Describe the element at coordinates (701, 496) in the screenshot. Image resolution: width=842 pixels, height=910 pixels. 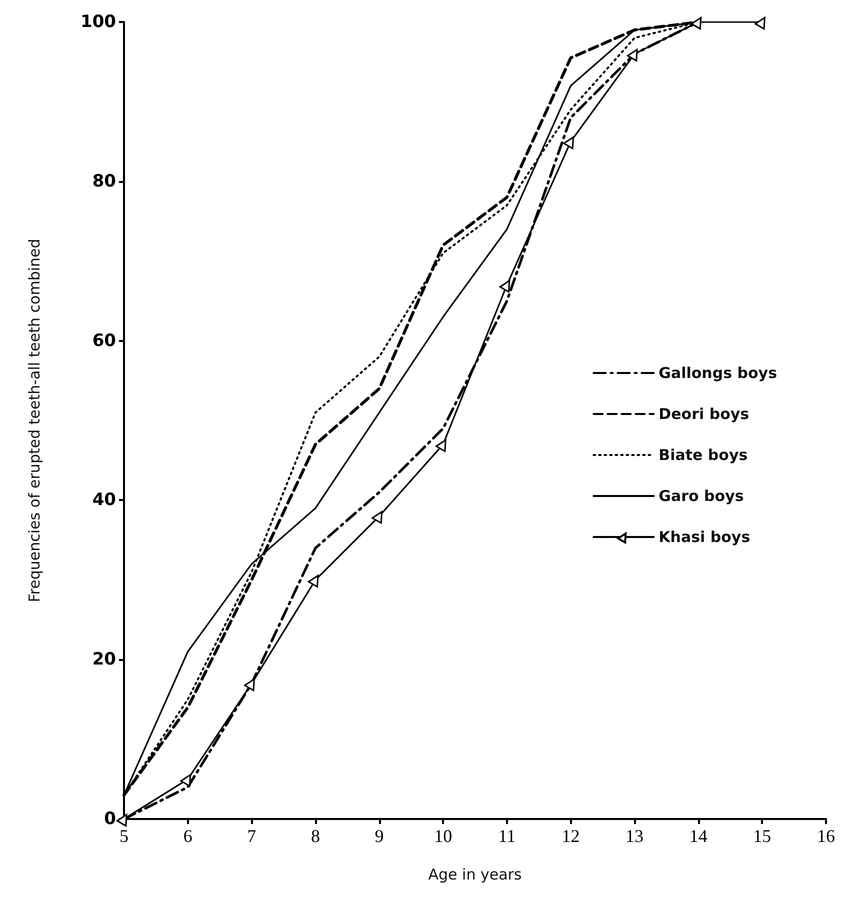
I see `legend-label: Garo boys` at that location.